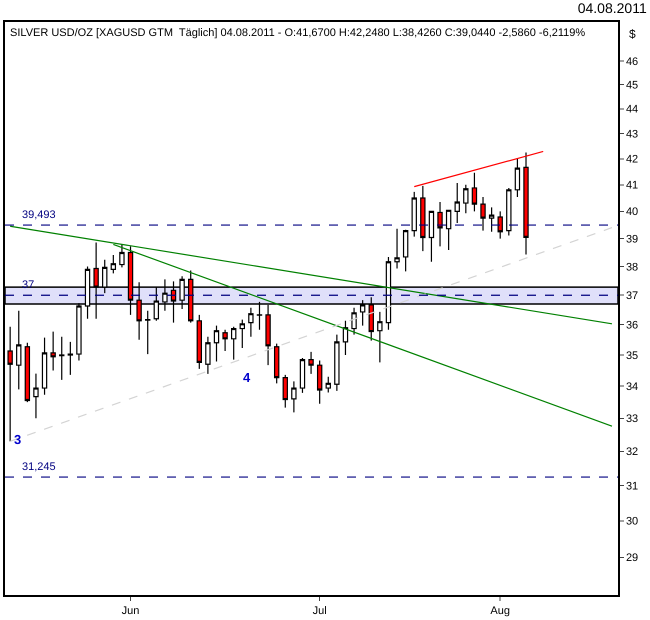 This screenshot has height=620, width=650. Describe the element at coordinates (632, 110) in the screenshot. I see `y-tick-label: 44` at that location.